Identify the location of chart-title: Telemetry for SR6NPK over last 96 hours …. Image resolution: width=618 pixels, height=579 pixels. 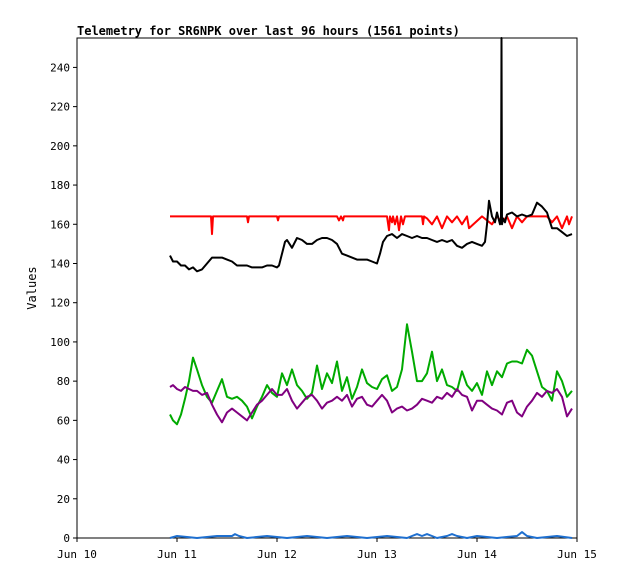
(268, 31).